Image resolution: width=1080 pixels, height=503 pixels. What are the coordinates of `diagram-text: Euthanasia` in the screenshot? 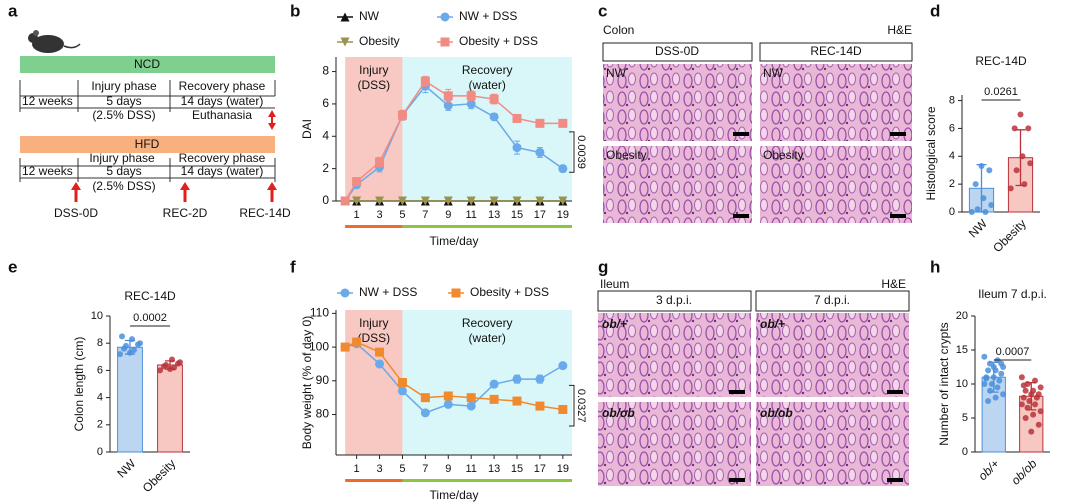 It's located at (222, 115).